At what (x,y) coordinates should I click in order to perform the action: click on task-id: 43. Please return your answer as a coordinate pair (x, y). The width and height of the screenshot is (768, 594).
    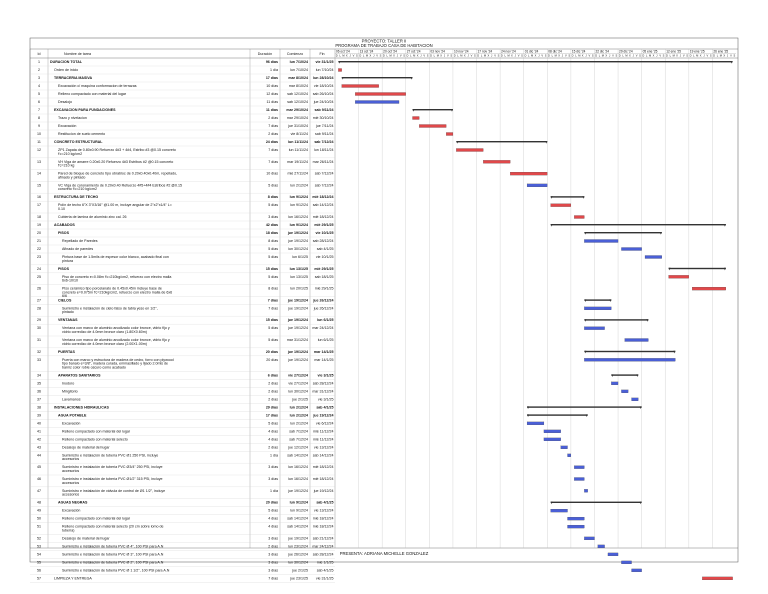
    Looking at the image, I should click on (39, 447).